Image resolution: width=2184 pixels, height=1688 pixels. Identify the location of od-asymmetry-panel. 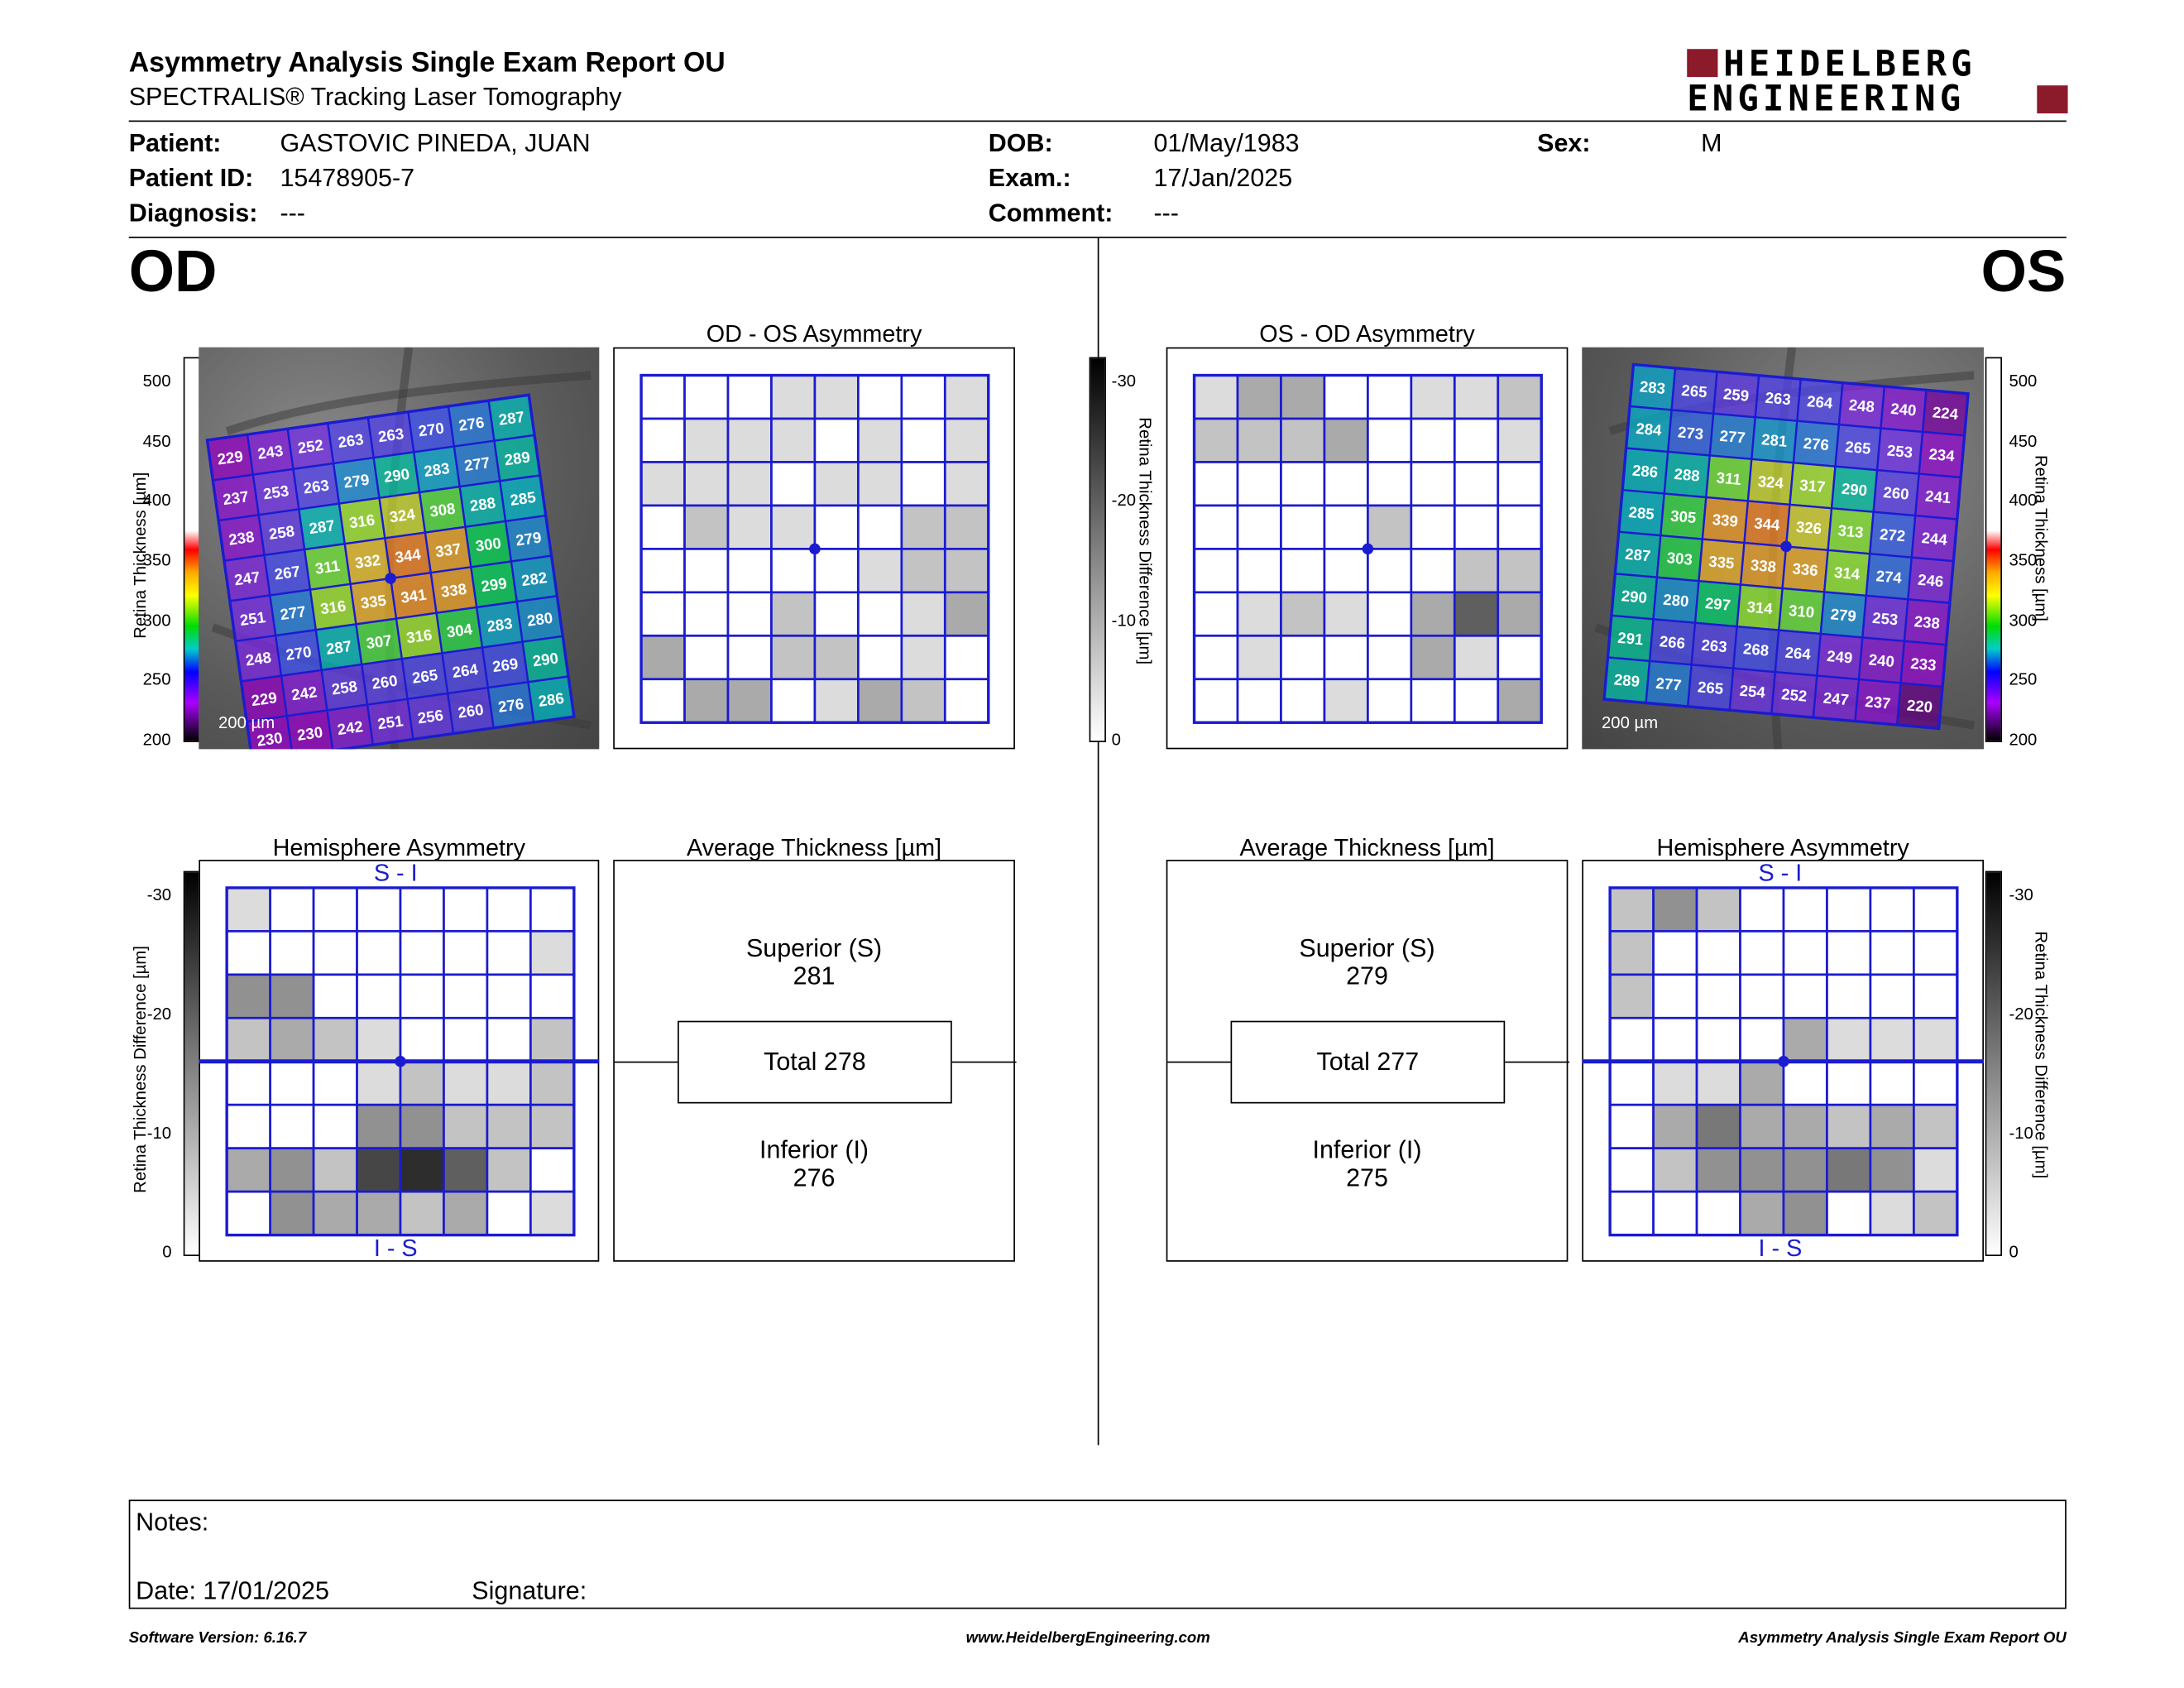
(814, 548).